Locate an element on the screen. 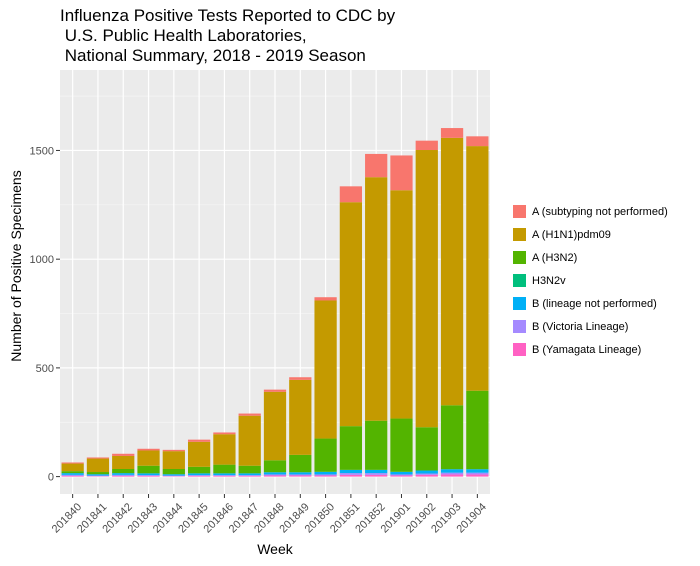  legend-label: A (H3N2) is located at coordinates (555, 257).